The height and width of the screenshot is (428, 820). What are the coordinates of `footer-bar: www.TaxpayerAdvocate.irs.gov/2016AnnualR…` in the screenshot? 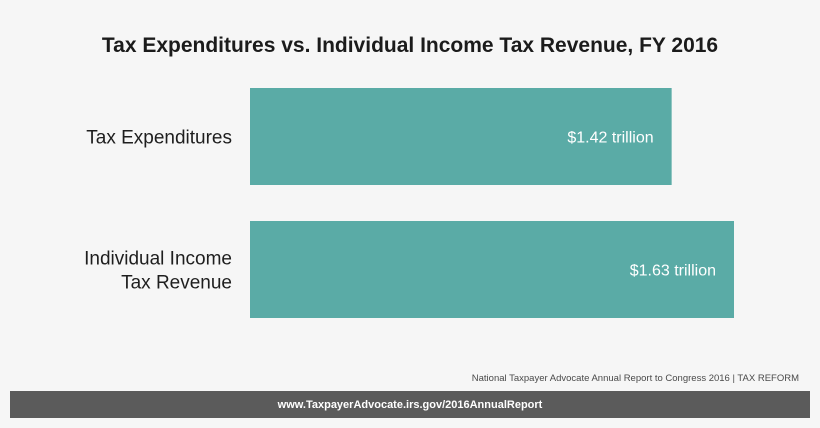 It's located at (410, 404).